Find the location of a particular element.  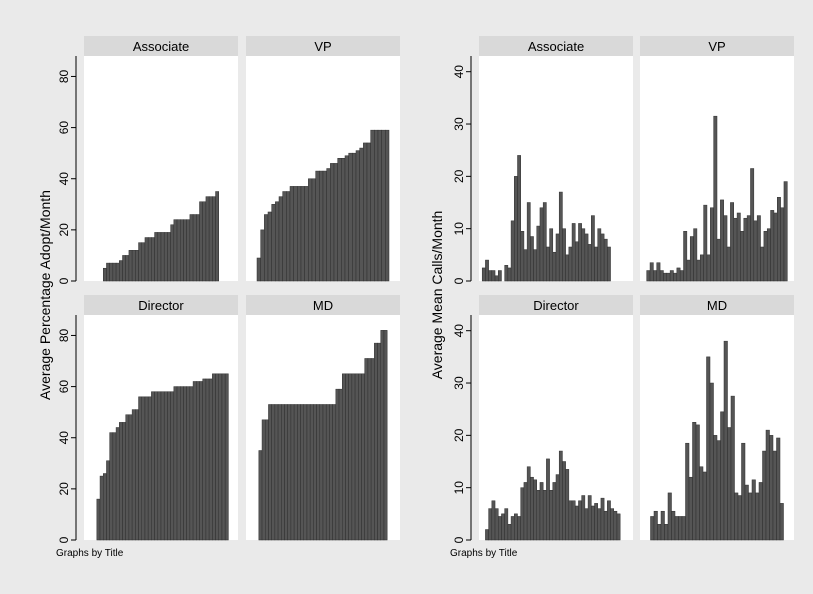

panel-vp: VP is located at coordinates (323, 159).